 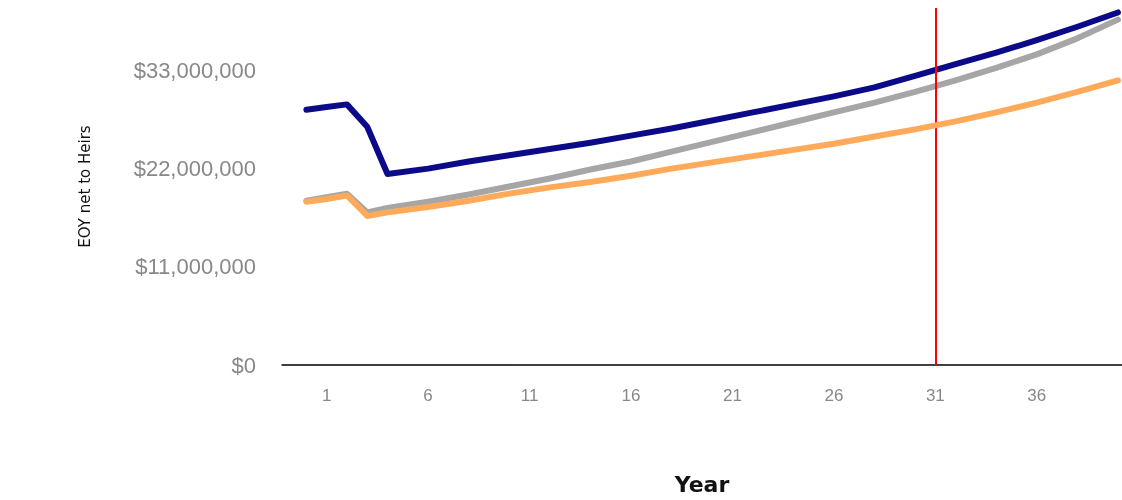 What do you see at coordinates (935, 395) in the screenshot?
I see `x-tick-label: 31` at bounding box center [935, 395].